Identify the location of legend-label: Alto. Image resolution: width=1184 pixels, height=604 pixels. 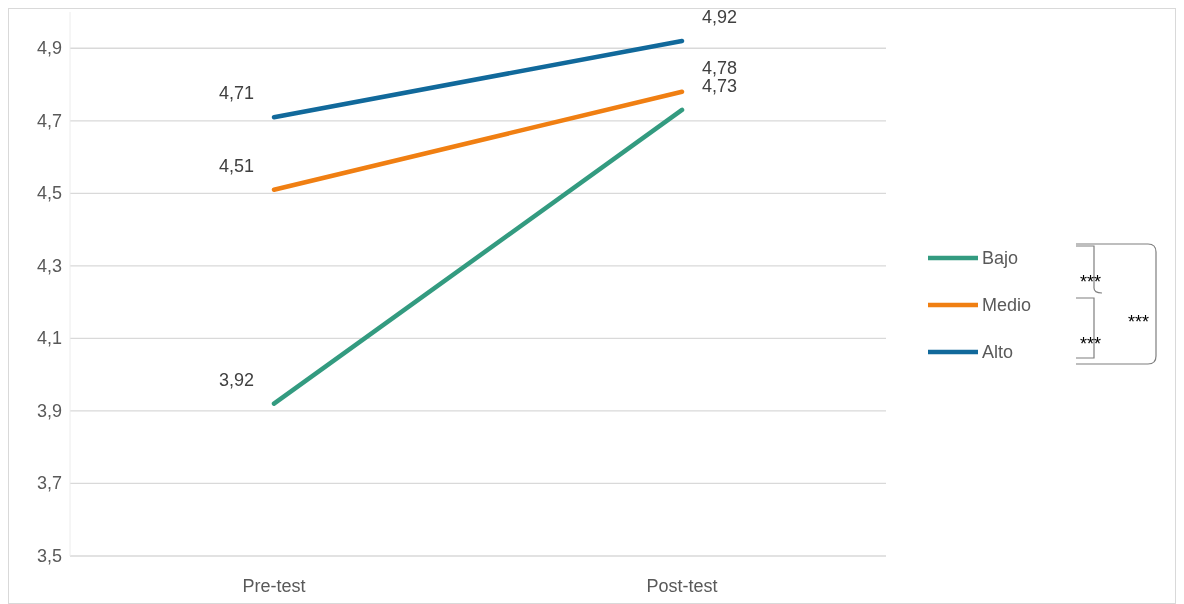
(998, 352).